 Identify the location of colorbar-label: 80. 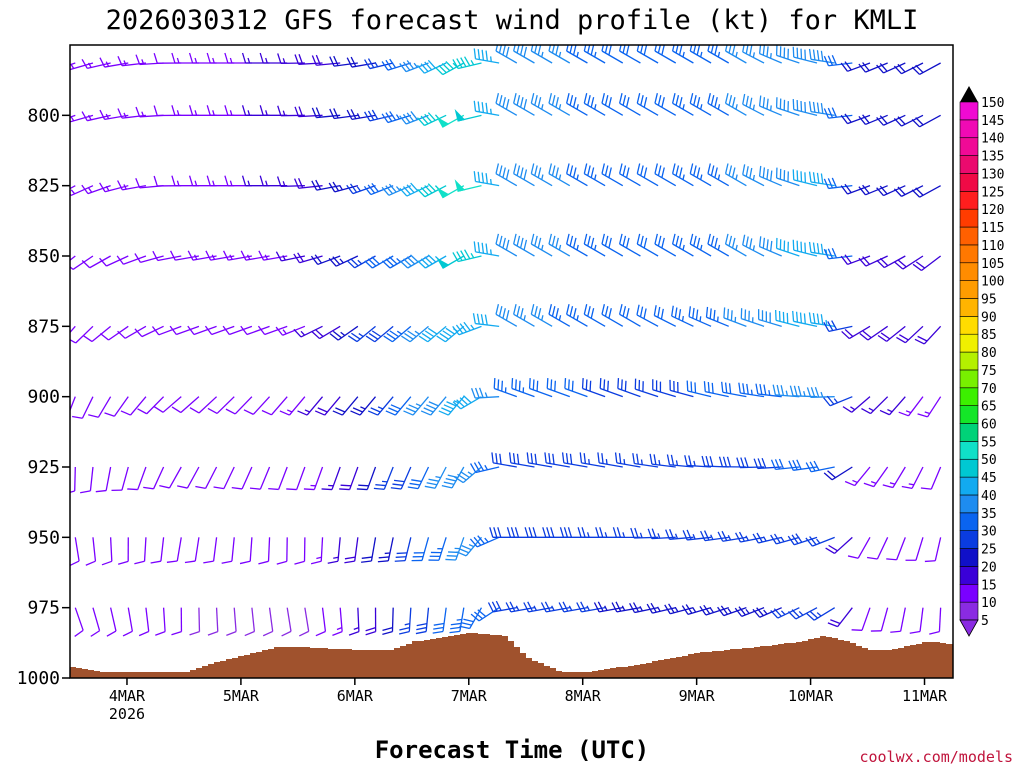
(989, 353).